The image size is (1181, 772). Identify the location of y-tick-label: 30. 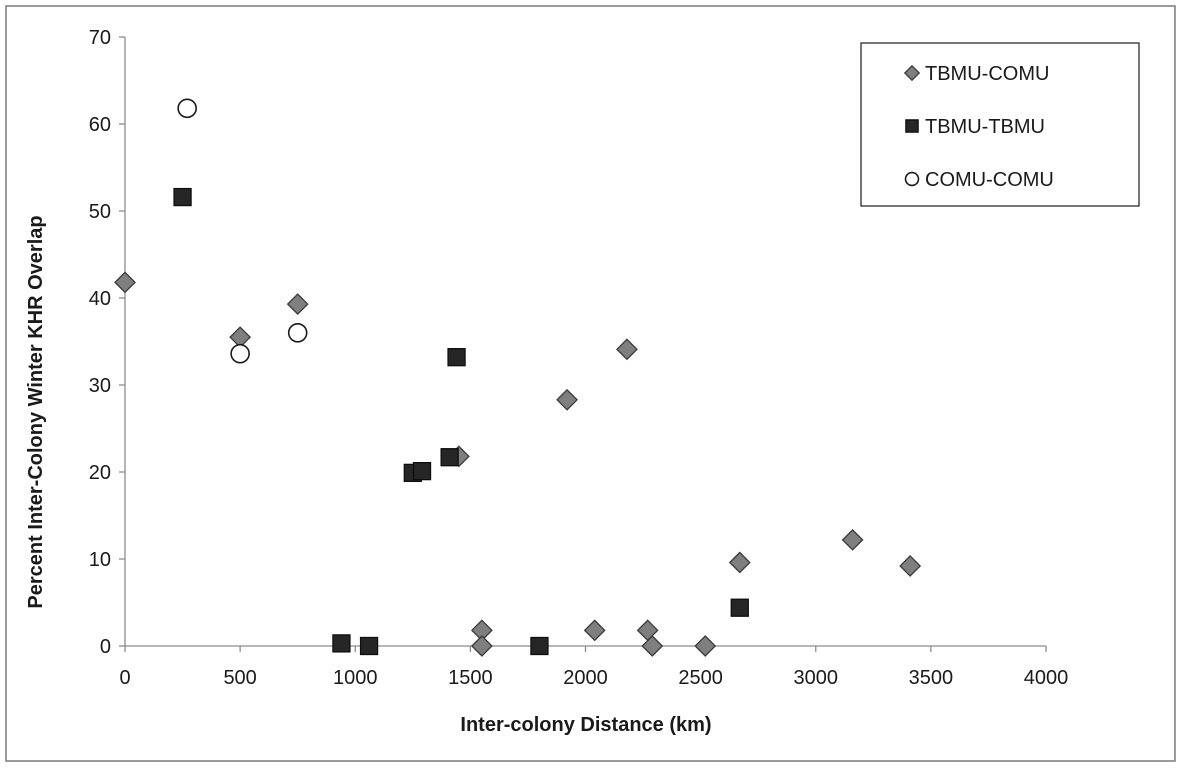
(100, 386).